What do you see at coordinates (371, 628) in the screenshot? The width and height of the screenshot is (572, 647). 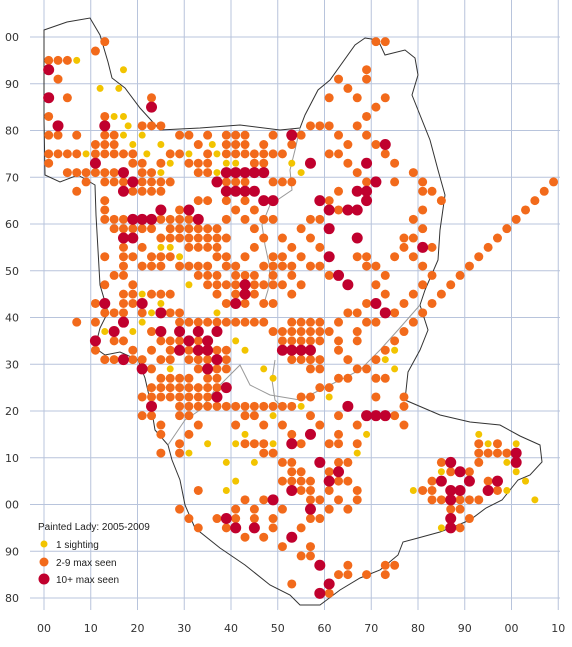 I see `x-axis-label: 70` at bounding box center [371, 628].